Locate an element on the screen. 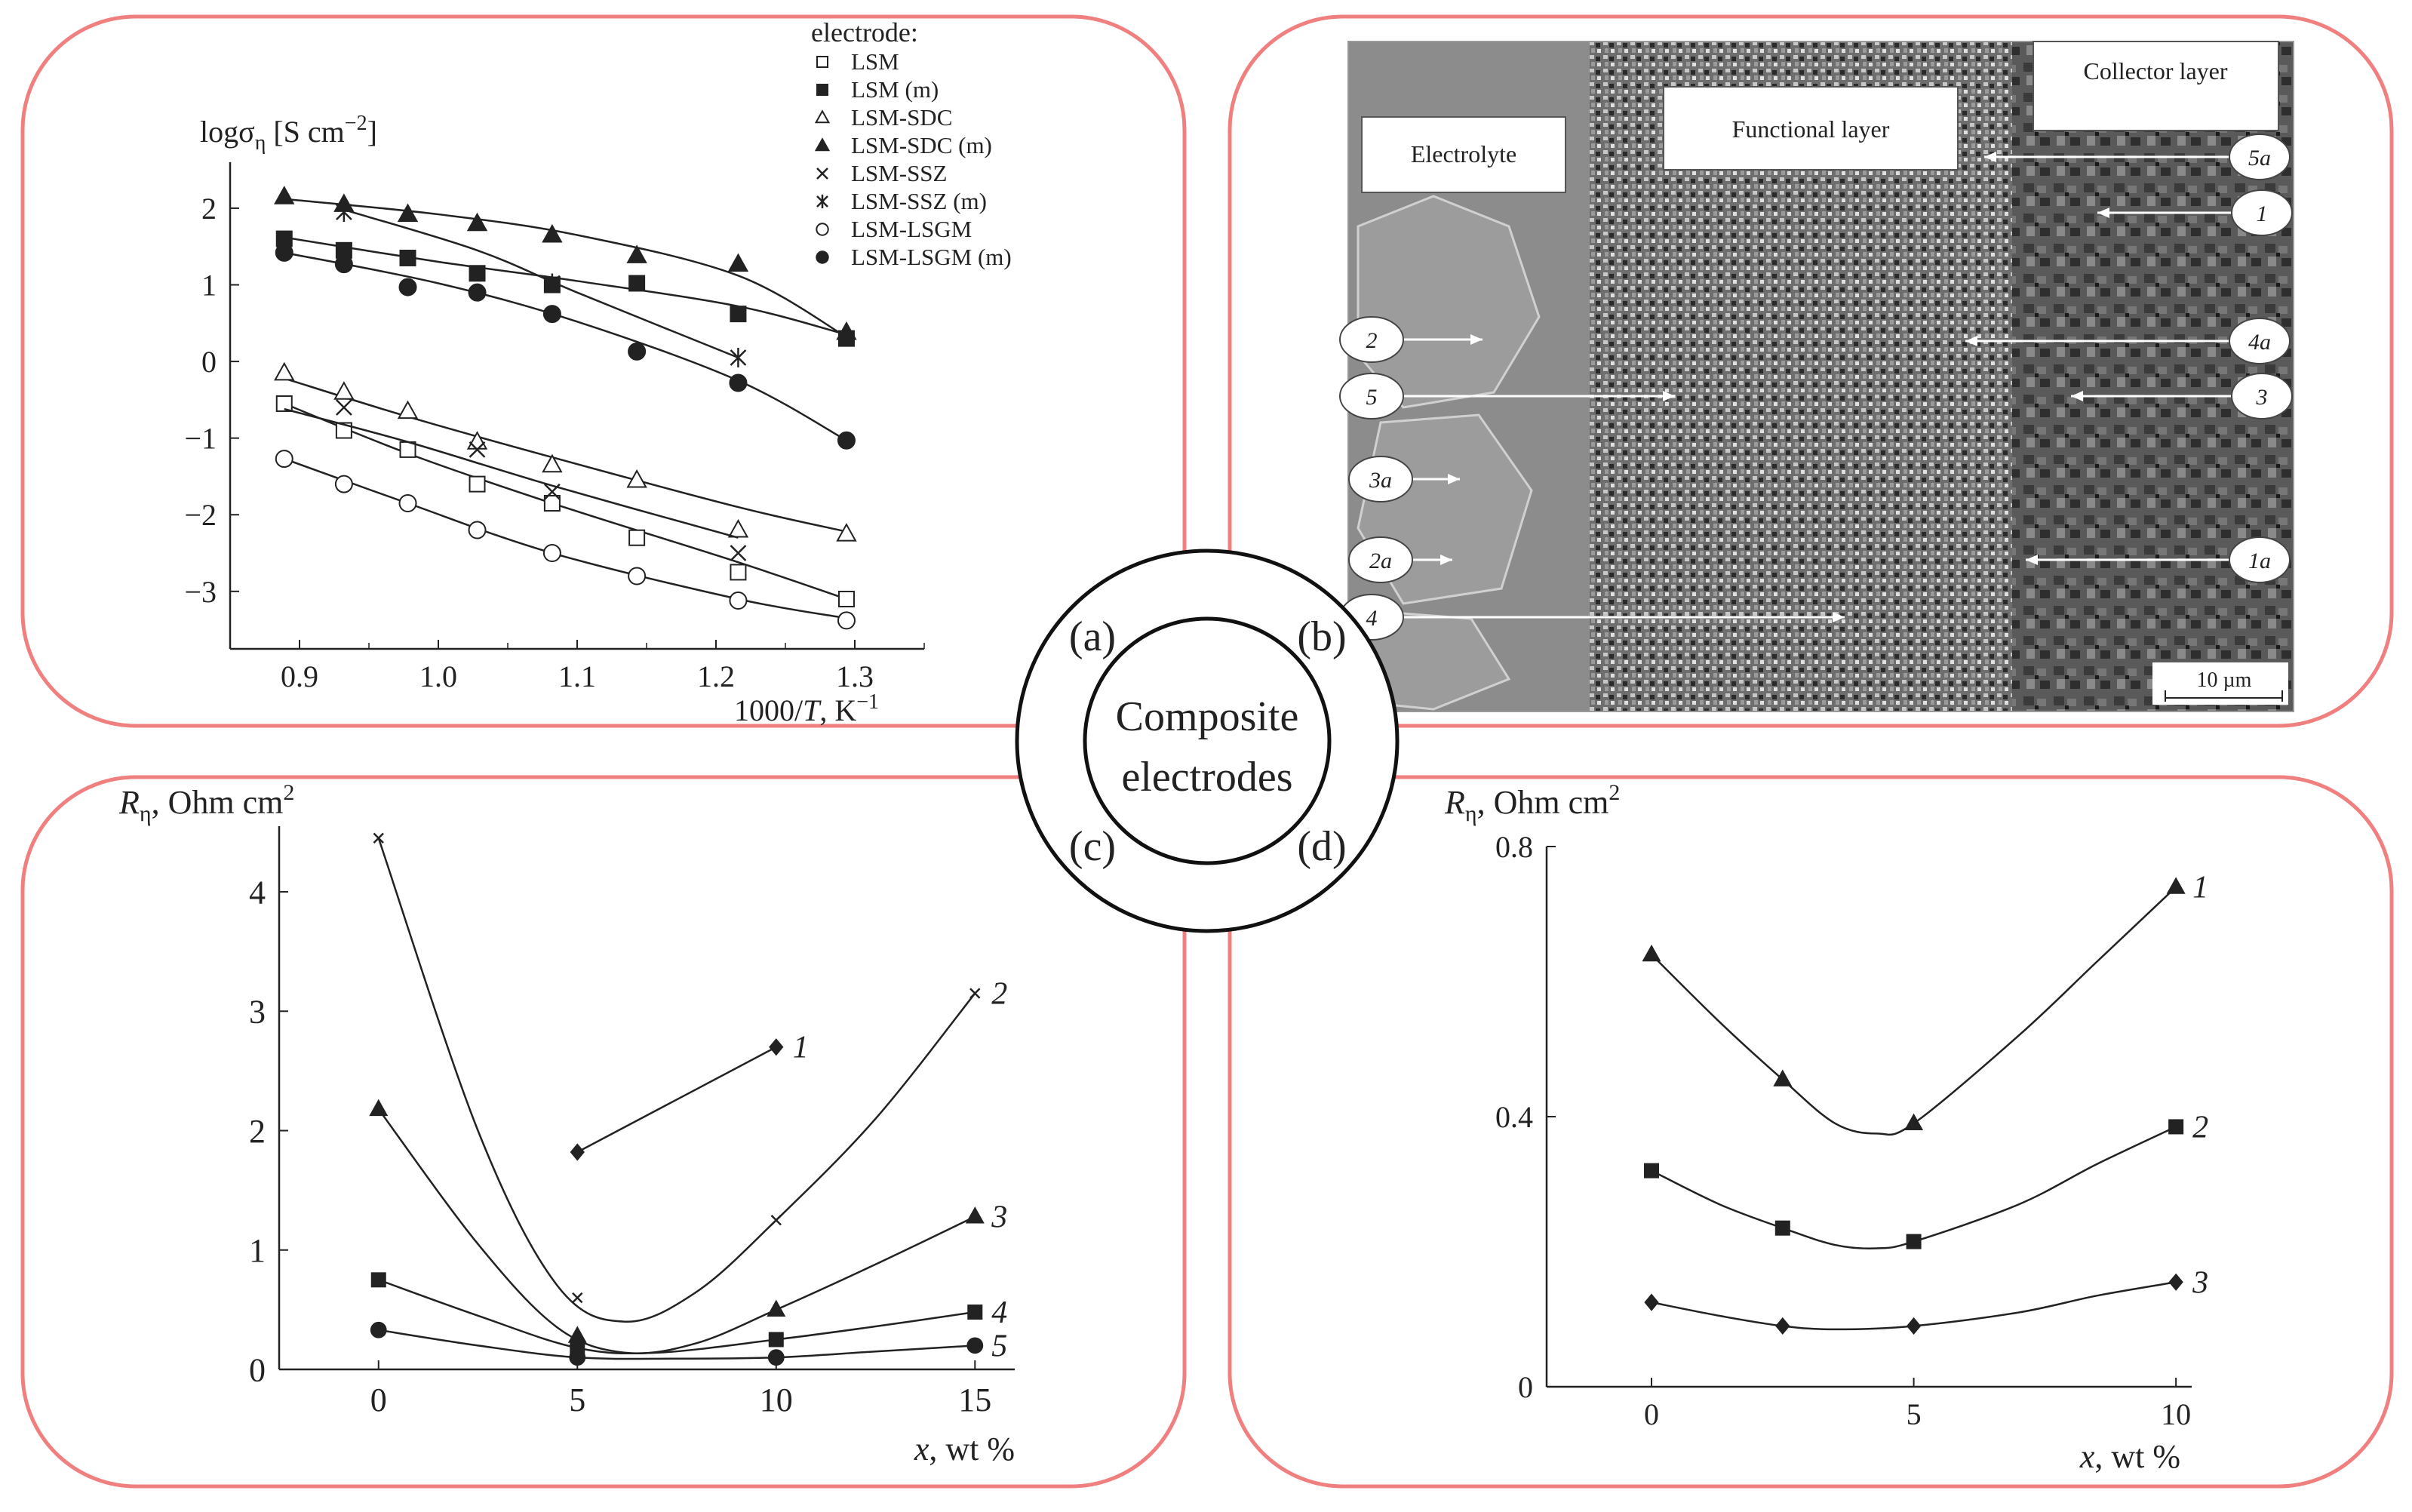 This screenshot has height=1512, width=2412. center-badge: Composite electrodes (a) (b) (c) (d) is located at coordinates (1207, 741).